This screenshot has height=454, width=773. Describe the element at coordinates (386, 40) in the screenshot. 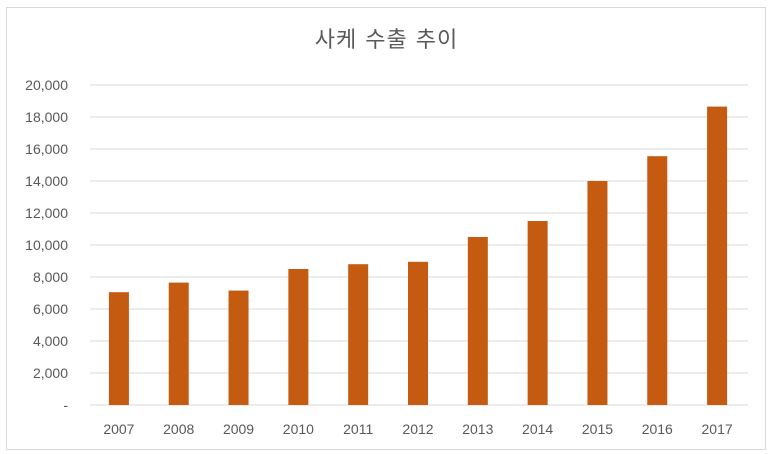

I see `chart-title: 사케 수출 추이` at that location.